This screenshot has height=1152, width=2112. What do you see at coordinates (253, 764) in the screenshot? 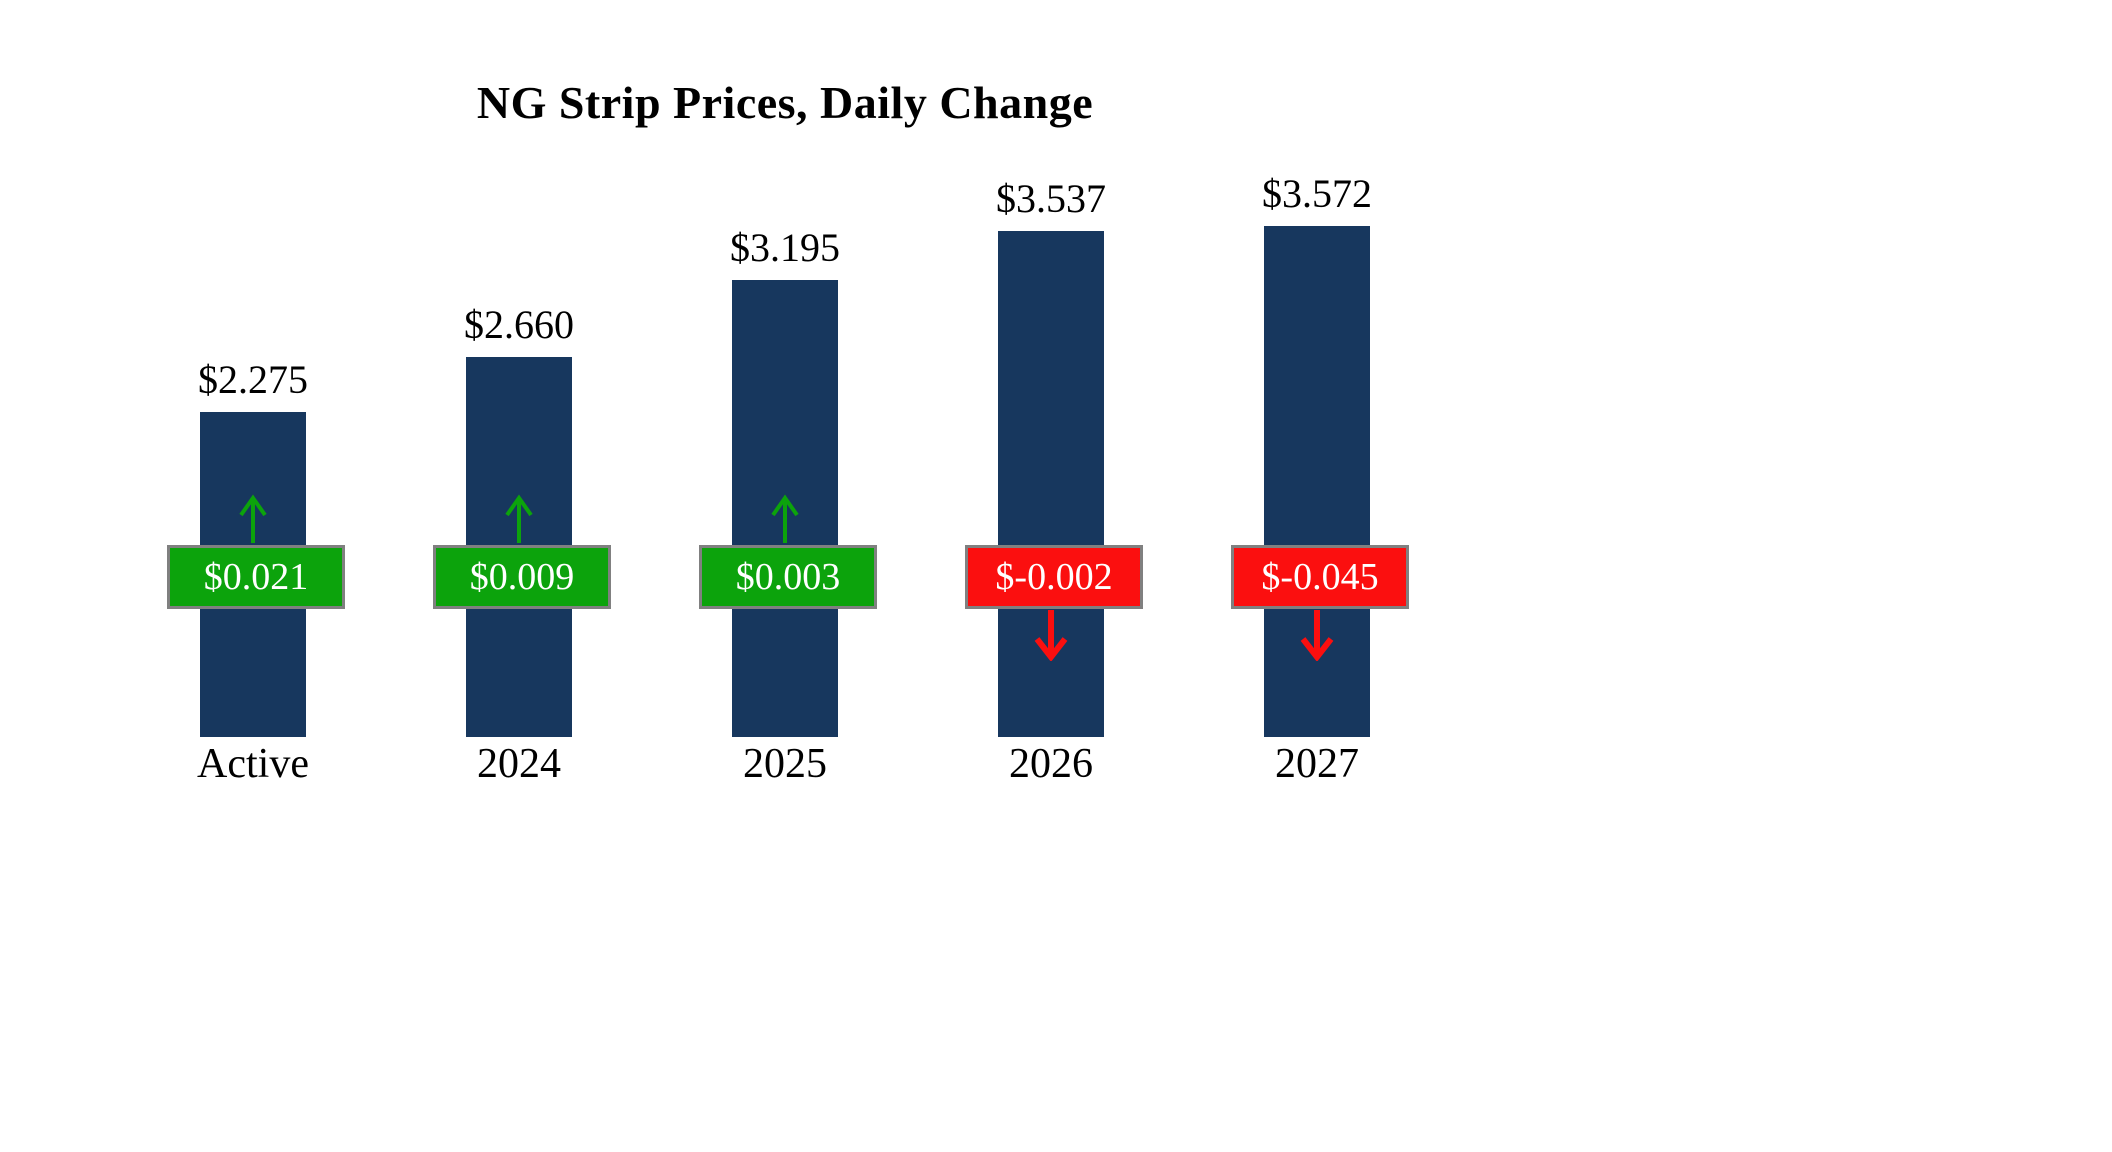
I see `category-label: Active` at bounding box center [253, 764].